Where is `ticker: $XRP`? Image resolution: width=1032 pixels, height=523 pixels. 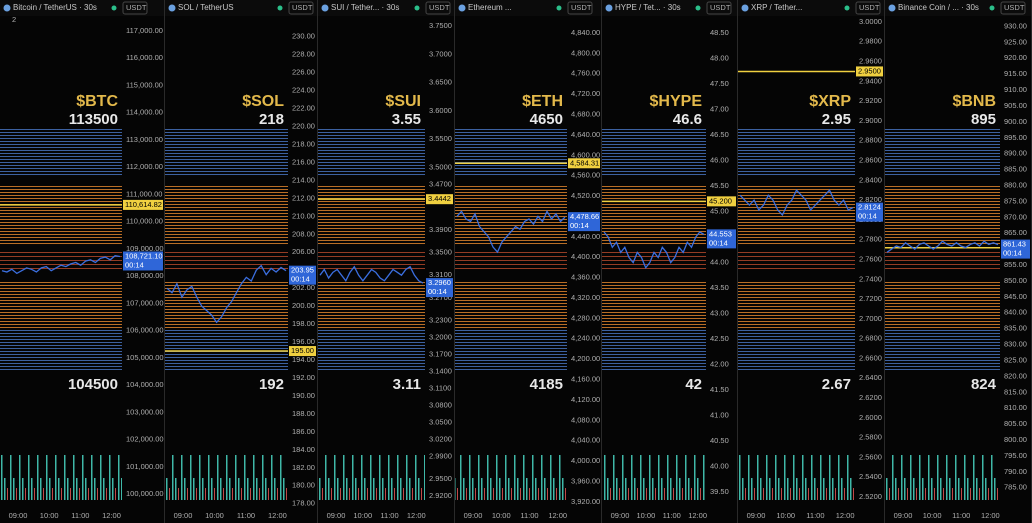 ticker: $XRP is located at coordinates (830, 101).